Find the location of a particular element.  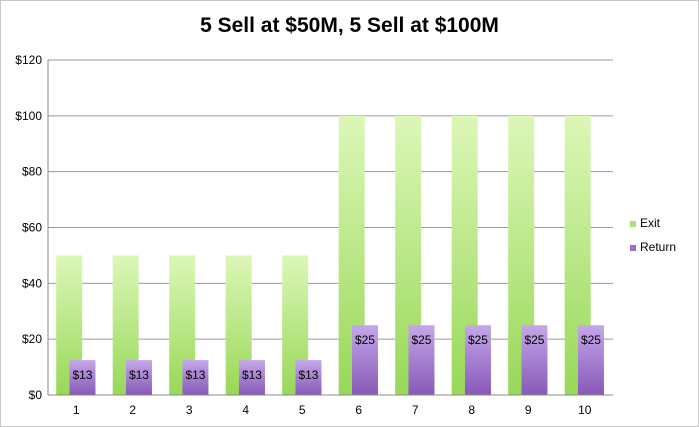

x-tick-label: 6 is located at coordinates (358, 410).